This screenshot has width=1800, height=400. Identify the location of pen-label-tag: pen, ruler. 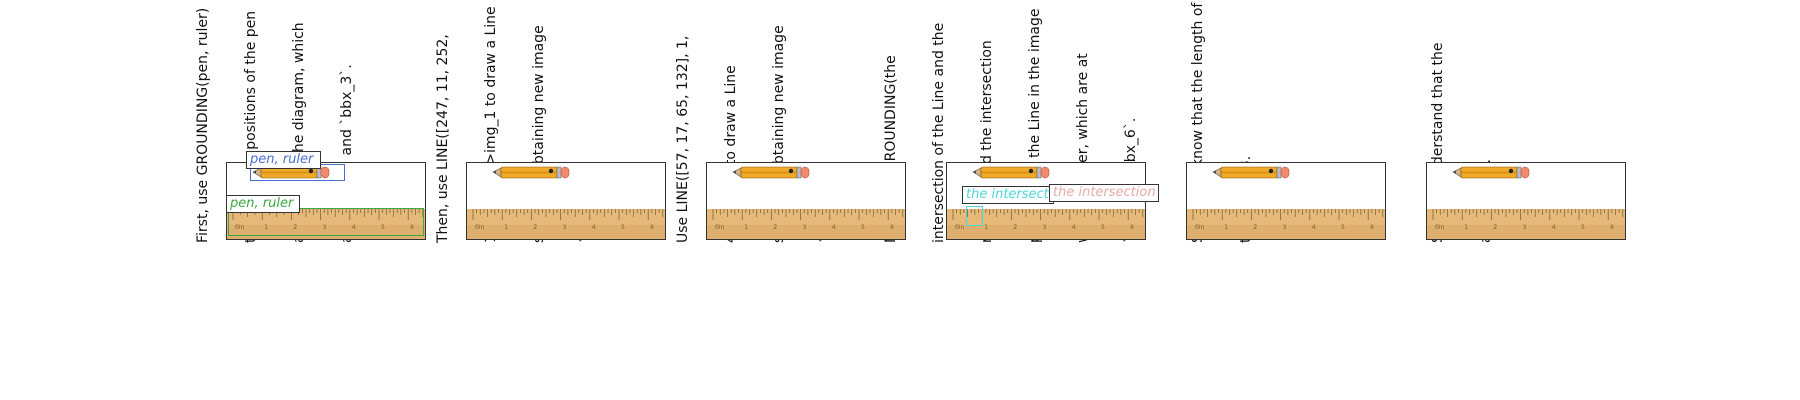
(283, 160).